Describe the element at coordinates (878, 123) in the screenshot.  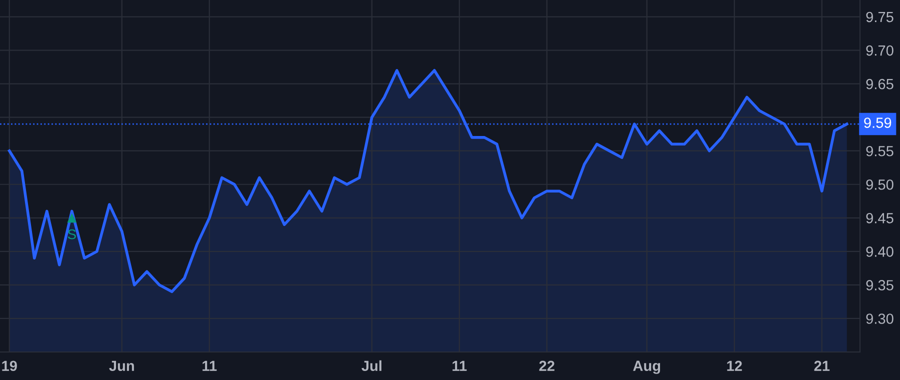
I see `ref-line-label: 9.59` at that location.